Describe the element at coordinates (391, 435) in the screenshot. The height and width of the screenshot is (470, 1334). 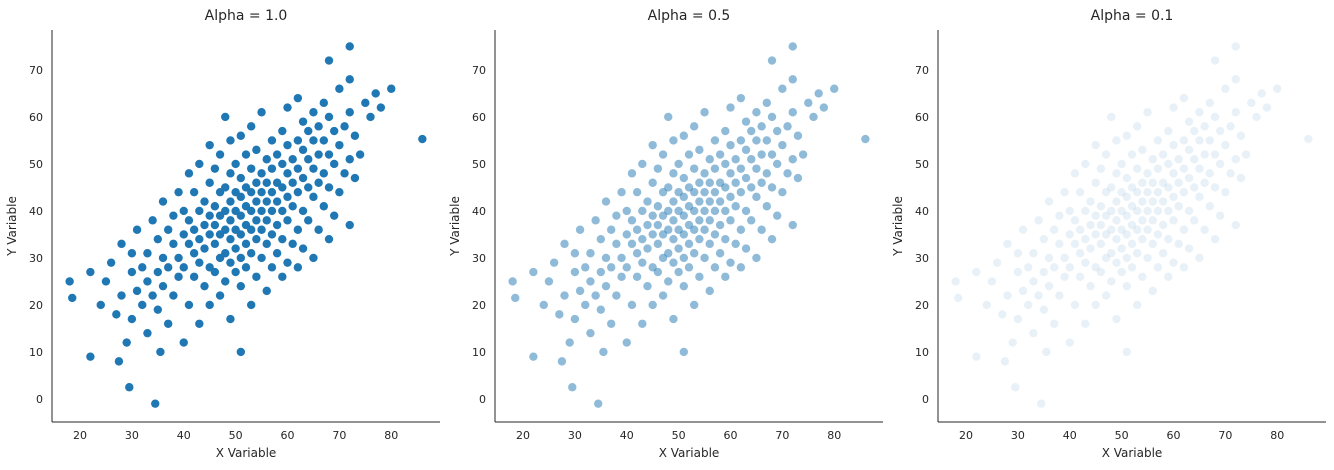
I see `x-tick-label: 80` at that location.